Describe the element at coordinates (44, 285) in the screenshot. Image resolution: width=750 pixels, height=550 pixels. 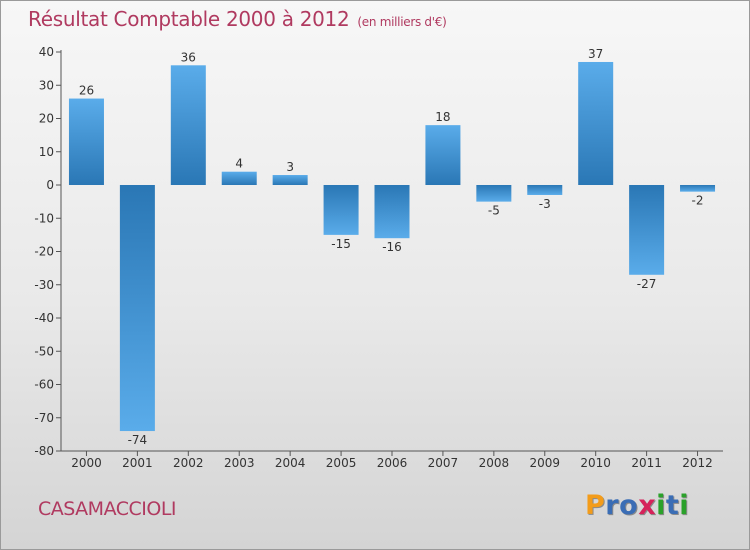
I see `y-tick-label: -30` at that location.